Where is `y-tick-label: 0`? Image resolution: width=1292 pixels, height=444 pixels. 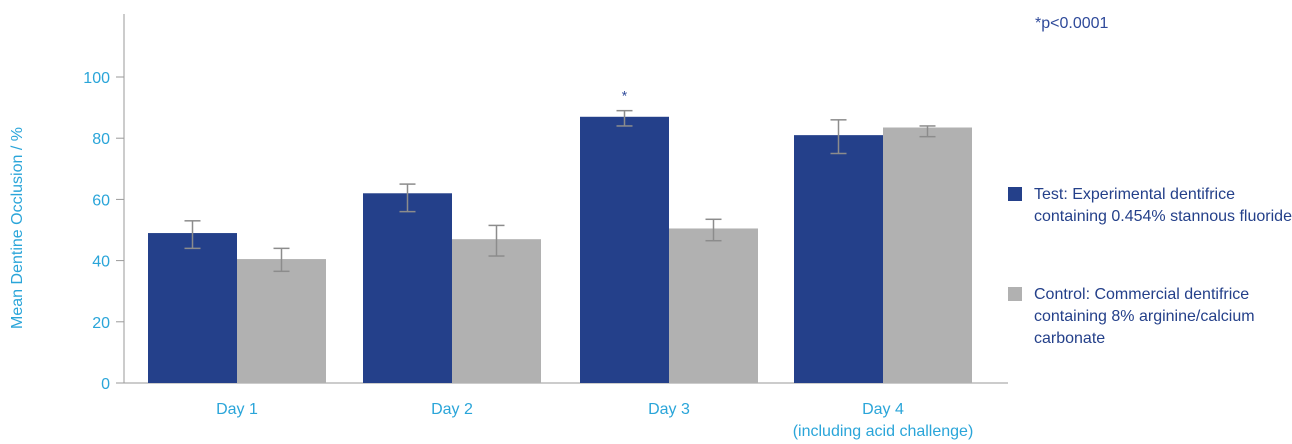 y-tick-label: 0 is located at coordinates (105, 384).